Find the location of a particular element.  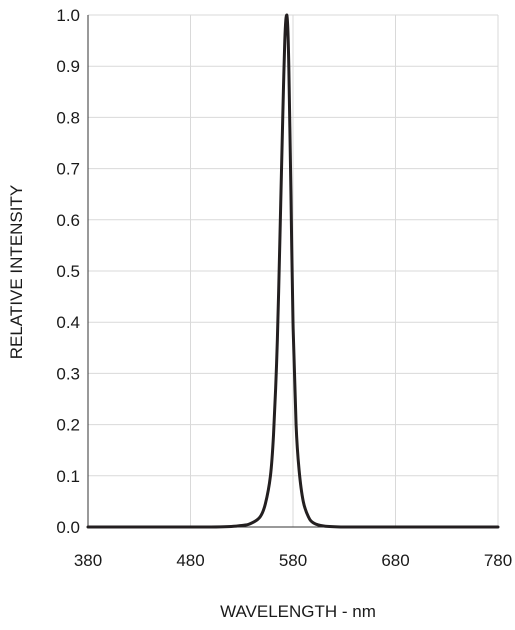

y-tick-label: 1.0 is located at coordinates (68, 15).